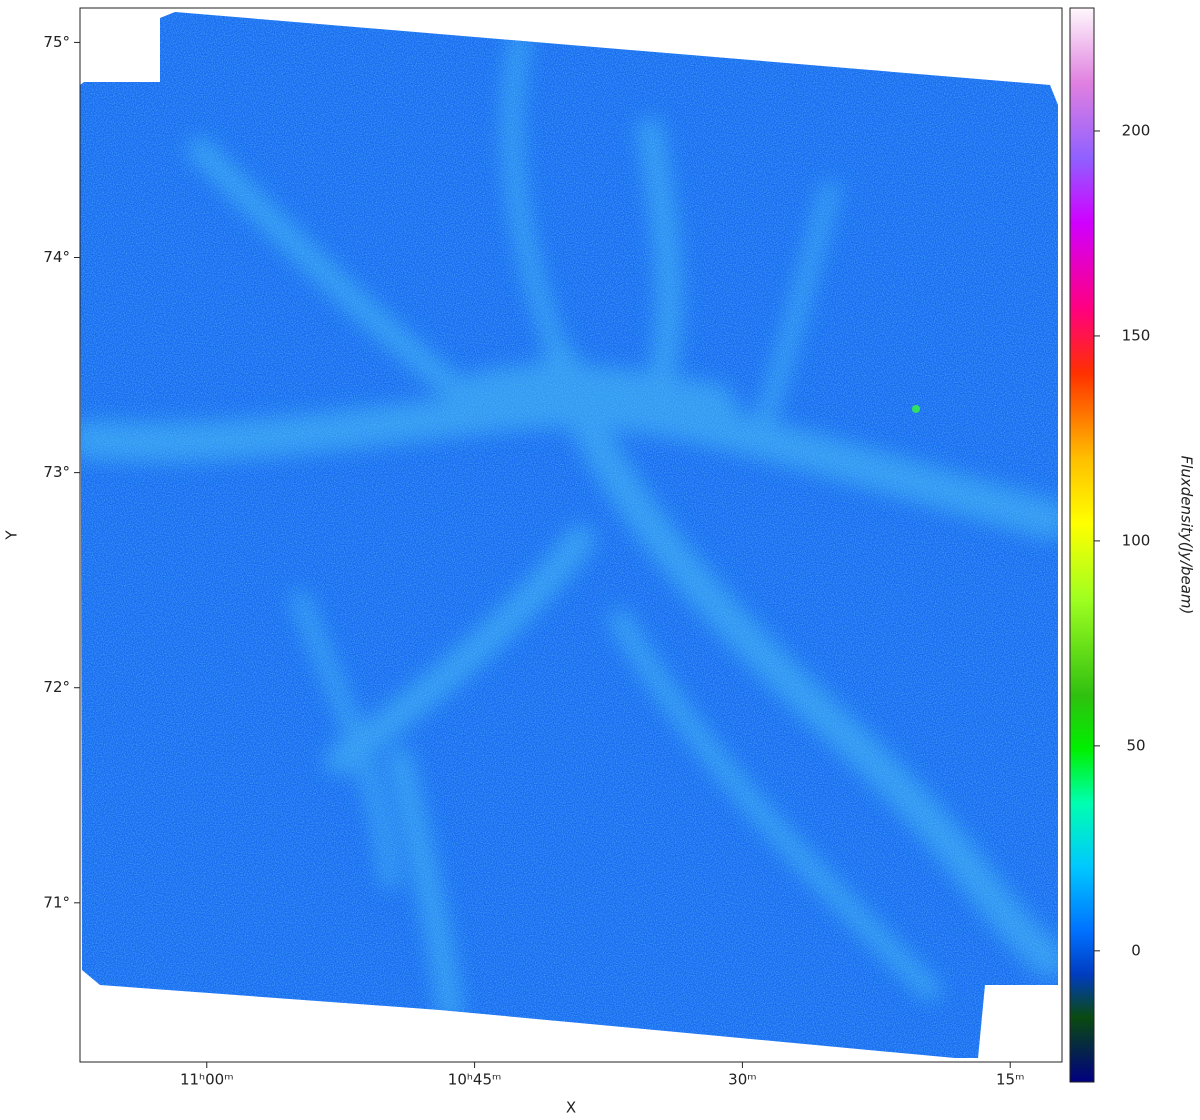 Image resolution: width=1200 pixels, height=1120 pixels. What do you see at coordinates (207, 1080) in the screenshot?
I see `x-tick-label: 11ʰ00ᵐ` at bounding box center [207, 1080].